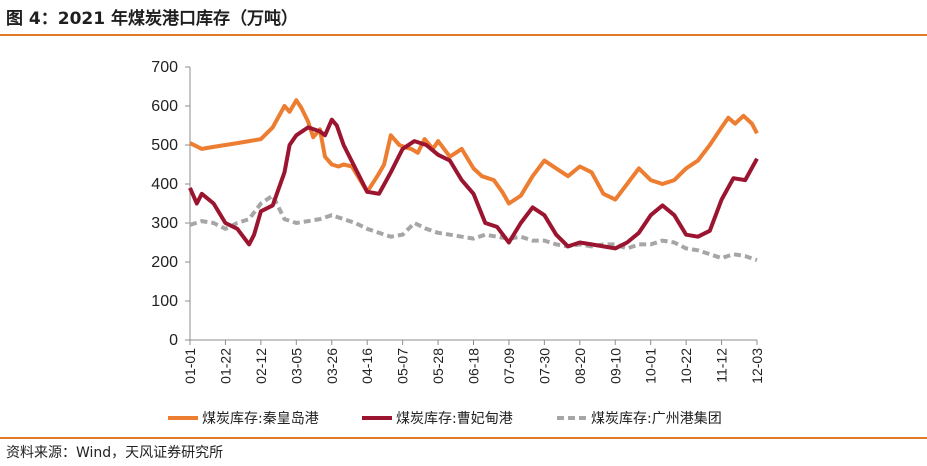 The height and width of the screenshot is (466, 927). Describe the element at coordinates (615, 366) in the screenshot. I see `x-tick-label: 09-10` at that location.